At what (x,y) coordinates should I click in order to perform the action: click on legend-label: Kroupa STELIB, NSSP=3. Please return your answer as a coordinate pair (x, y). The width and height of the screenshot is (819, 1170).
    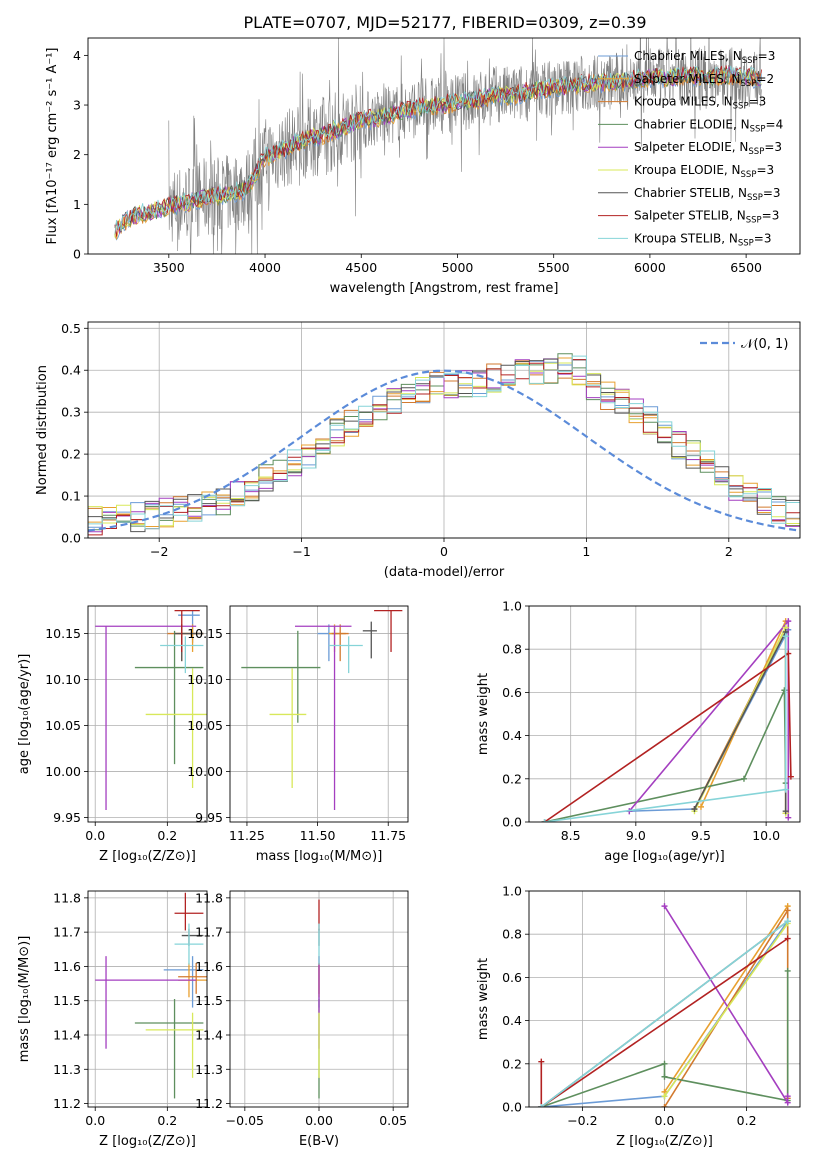
    Looking at the image, I should click on (703, 239).